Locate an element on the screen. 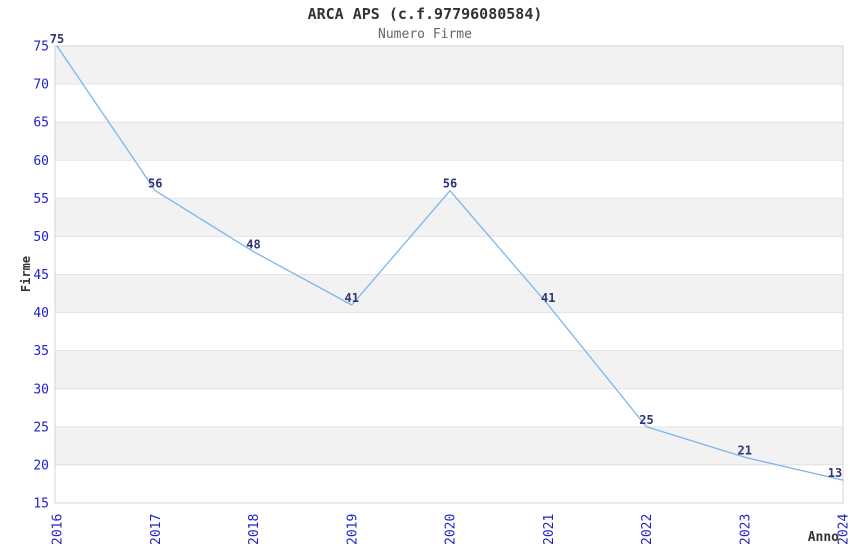 This screenshot has height=550, width=850. x-axis-title: Anno is located at coordinates (823, 537).